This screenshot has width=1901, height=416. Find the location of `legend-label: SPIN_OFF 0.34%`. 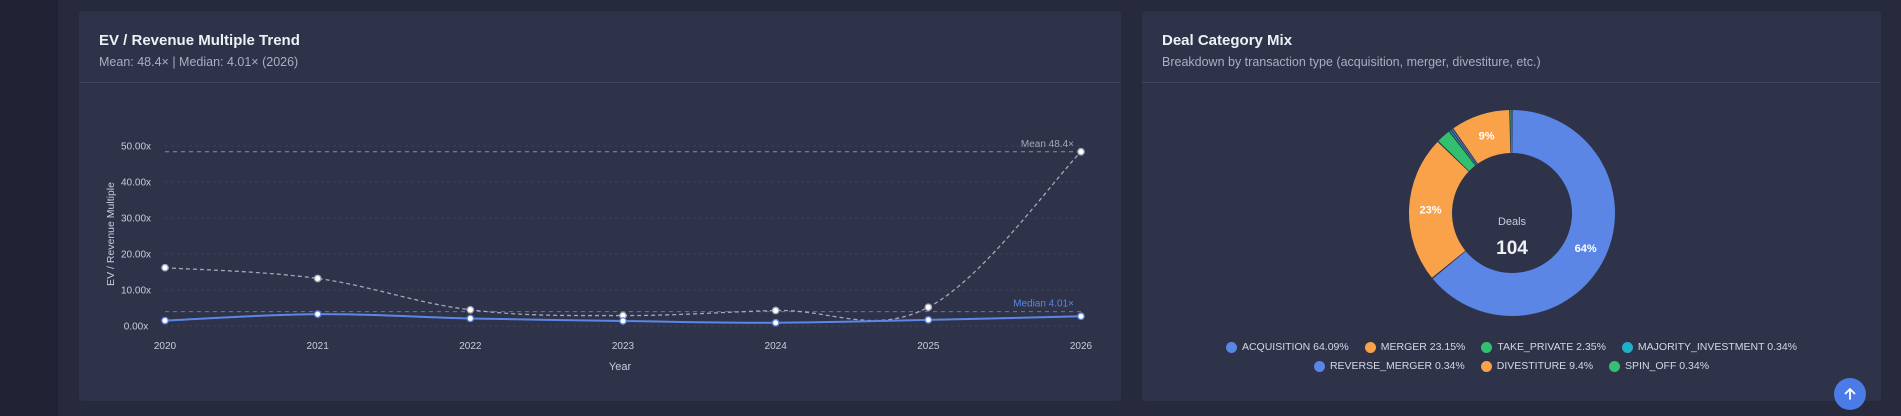

legend-label: SPIN_OFF 0.34% is located at coordinates (1667, 366).